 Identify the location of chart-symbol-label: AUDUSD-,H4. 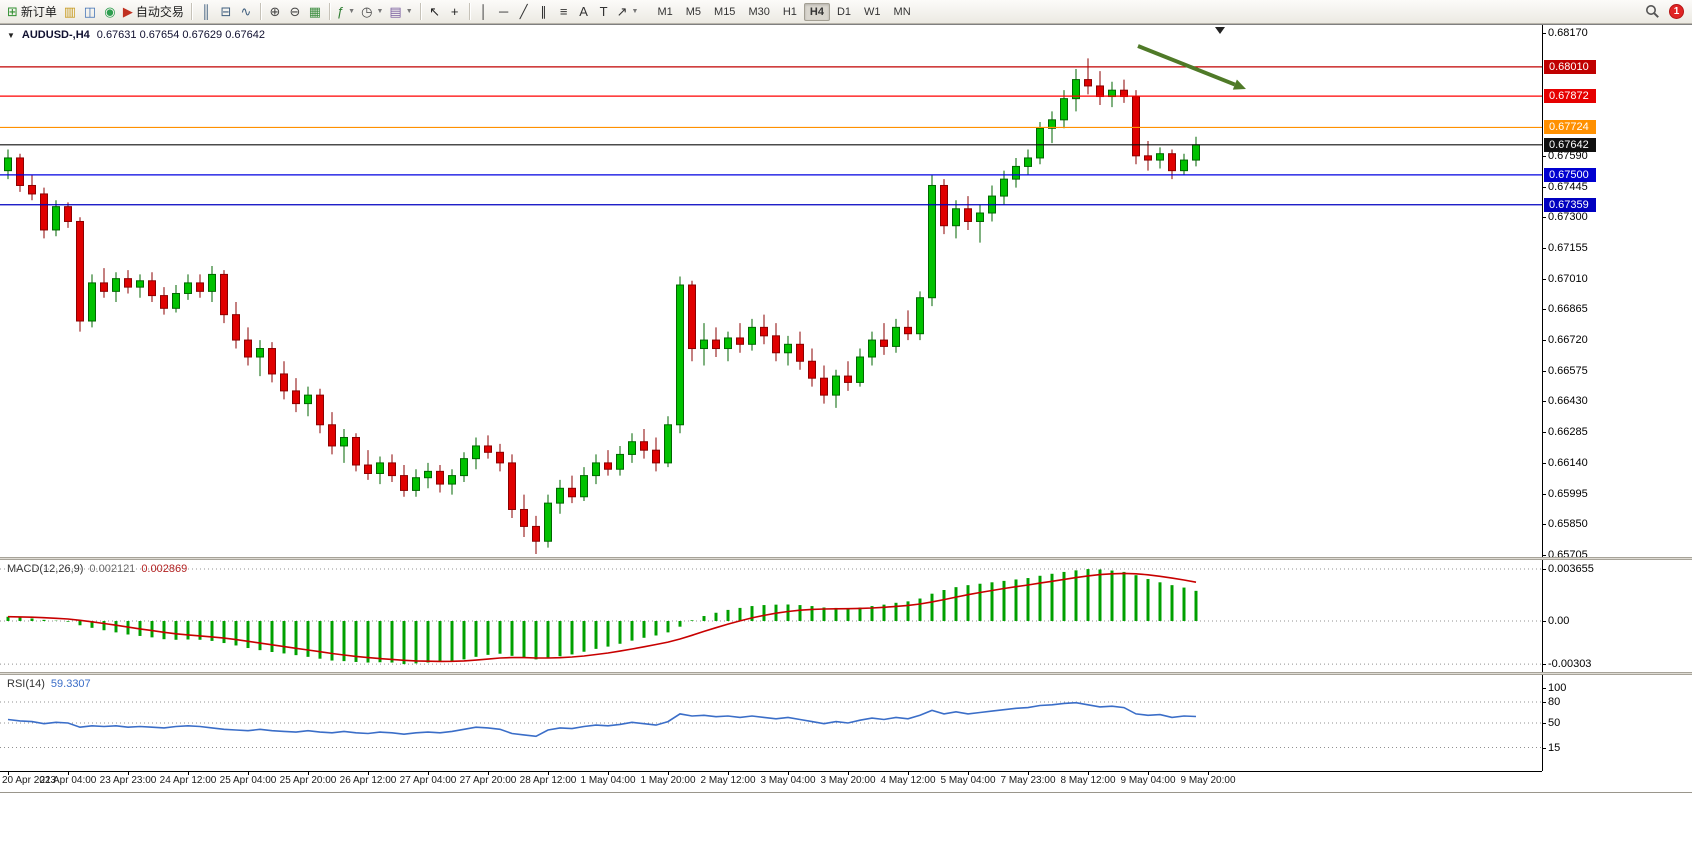
(55, 35).